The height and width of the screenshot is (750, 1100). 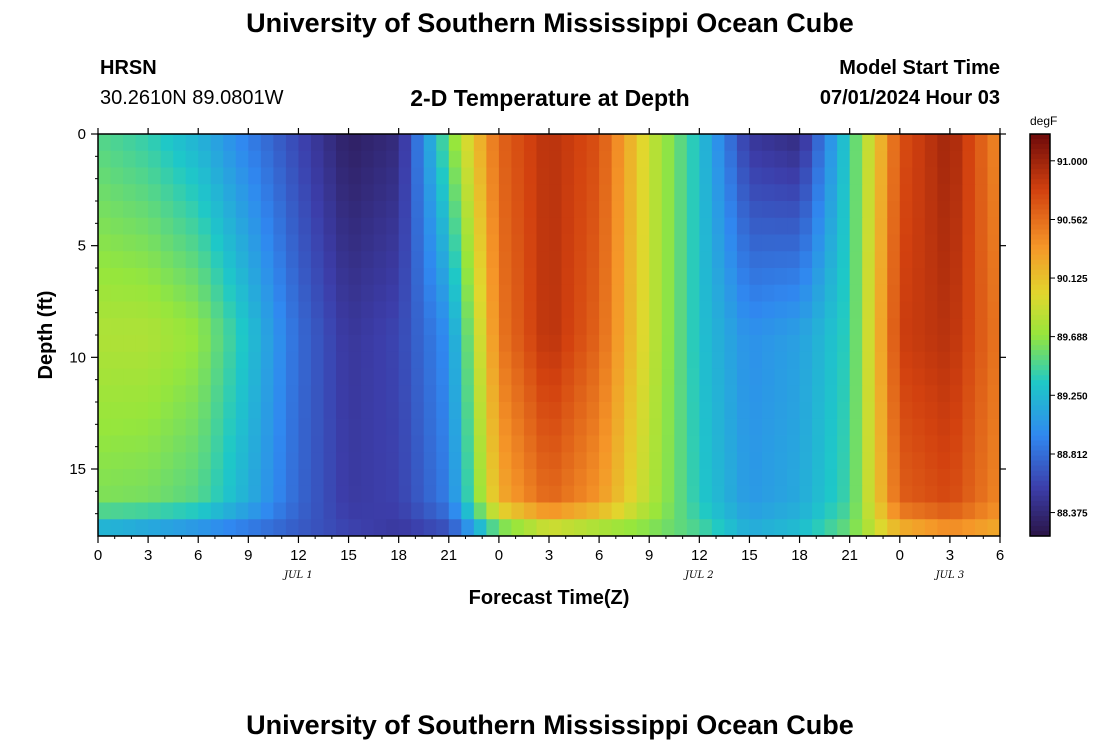 What do you see at coordinates (549, 598) in the screenshot?
I see `x-axis-title: Forecast Time(Z)` at bounding box center [549, 598].